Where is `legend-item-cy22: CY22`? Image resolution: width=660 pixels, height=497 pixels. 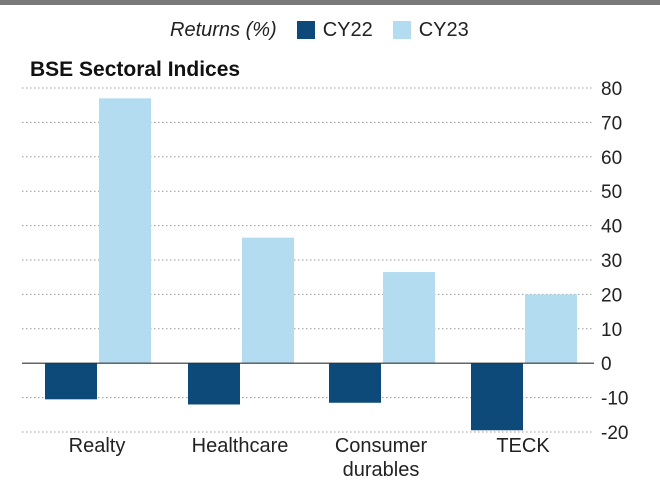
legend-item-cy22: CY22 is located at coordinates (334, 30).